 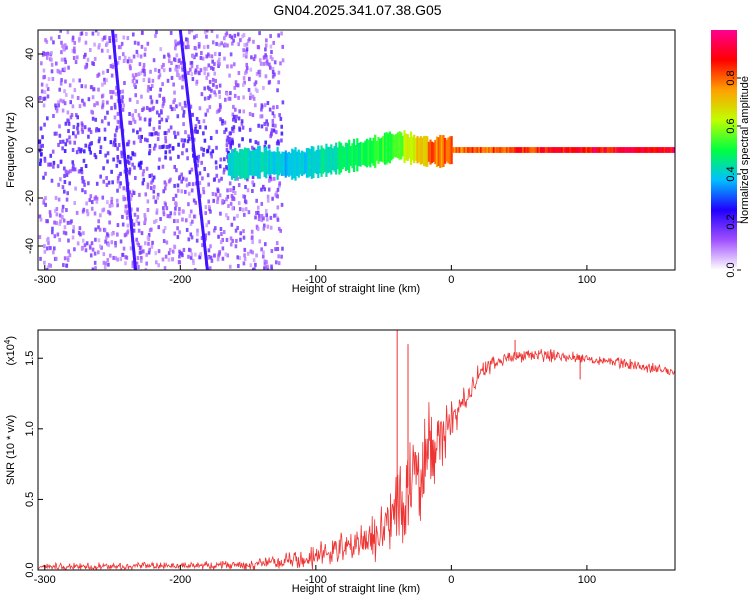 What do you see at coordinates (45, 580) in the screenshot?
I see `x-tick-label: -300` at bounding box center [45, 580].